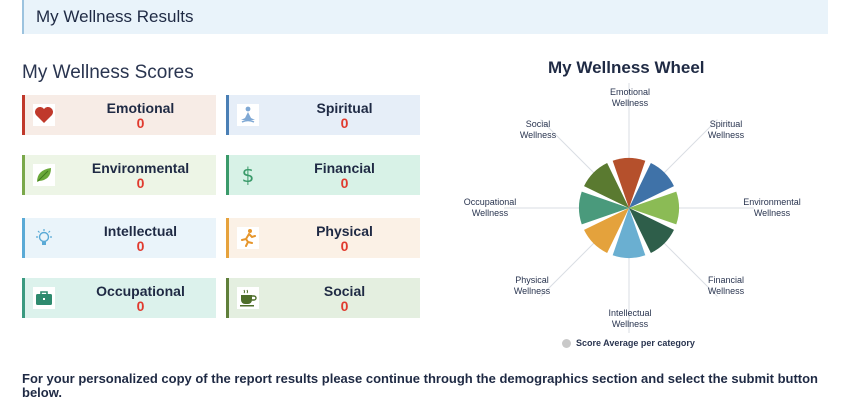  I want to click on briefcase-icon, so click(44, 298).